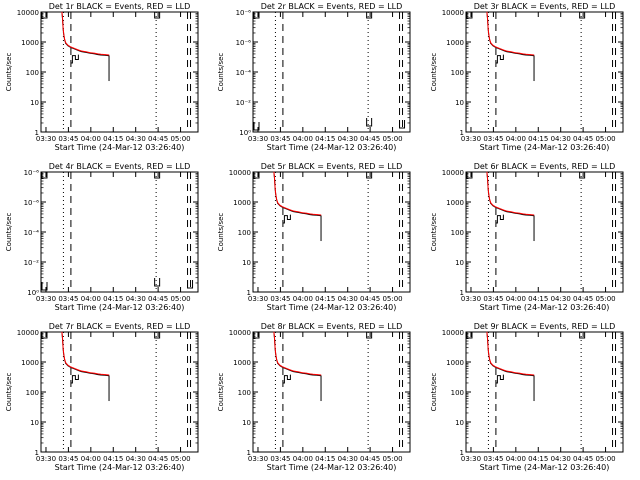 This screenshot has height=480, width=640. Describe the element at coordinates (32, 173) in the screenshot. I see `y-tick-label: 10⁻⁶` at that location.